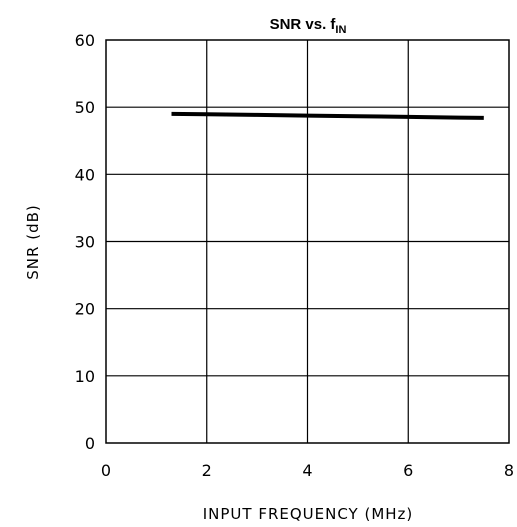  Describe the element at coordinates (207, 470) in the screenshot. I see `x-tick-label-2: 2` at that location.